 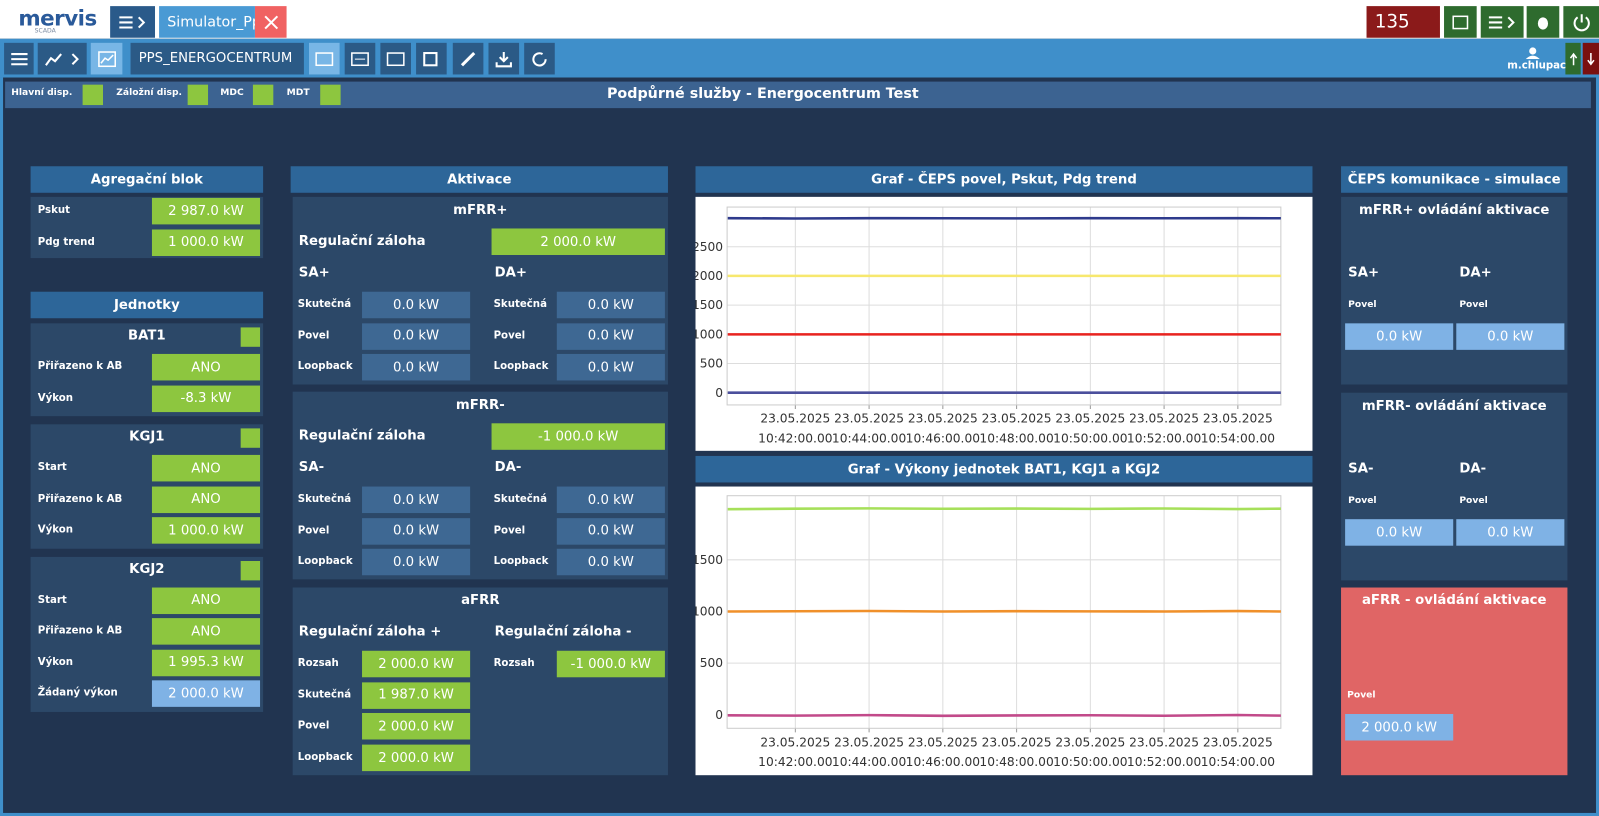 What do you see at coordinates (77, 693) in the screenshot?
I see `field-label: Žádaný výkon` at bounding box center [77, 693].